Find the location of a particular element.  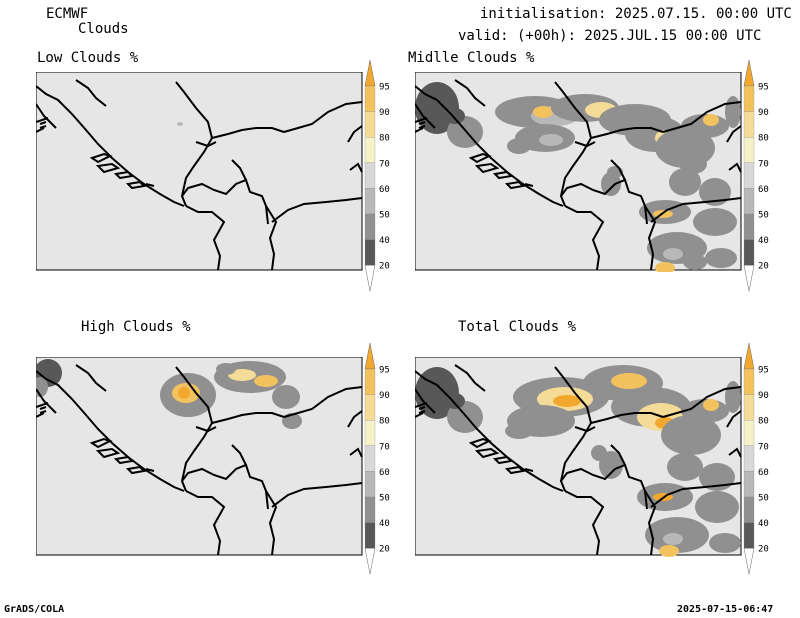

colorbar-high: 95 90 80 70 60 50 40 20 is located at coordinates (382, 459).